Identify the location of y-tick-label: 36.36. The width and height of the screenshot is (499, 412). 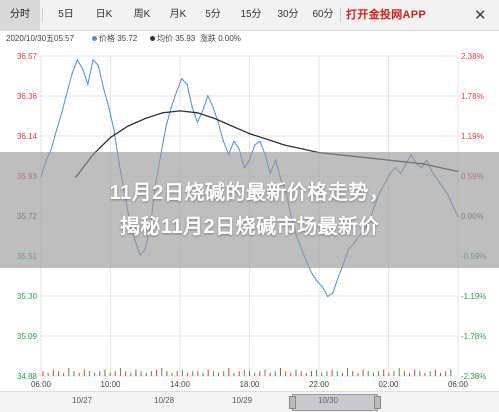
(27, 96).